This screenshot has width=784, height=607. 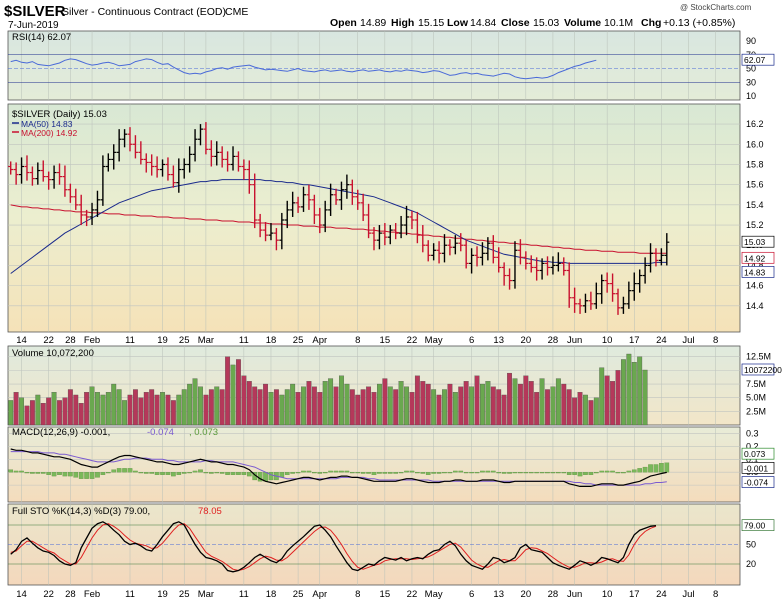 I want to click on rsi-tick-label: 90, so click(x=751, y=41).